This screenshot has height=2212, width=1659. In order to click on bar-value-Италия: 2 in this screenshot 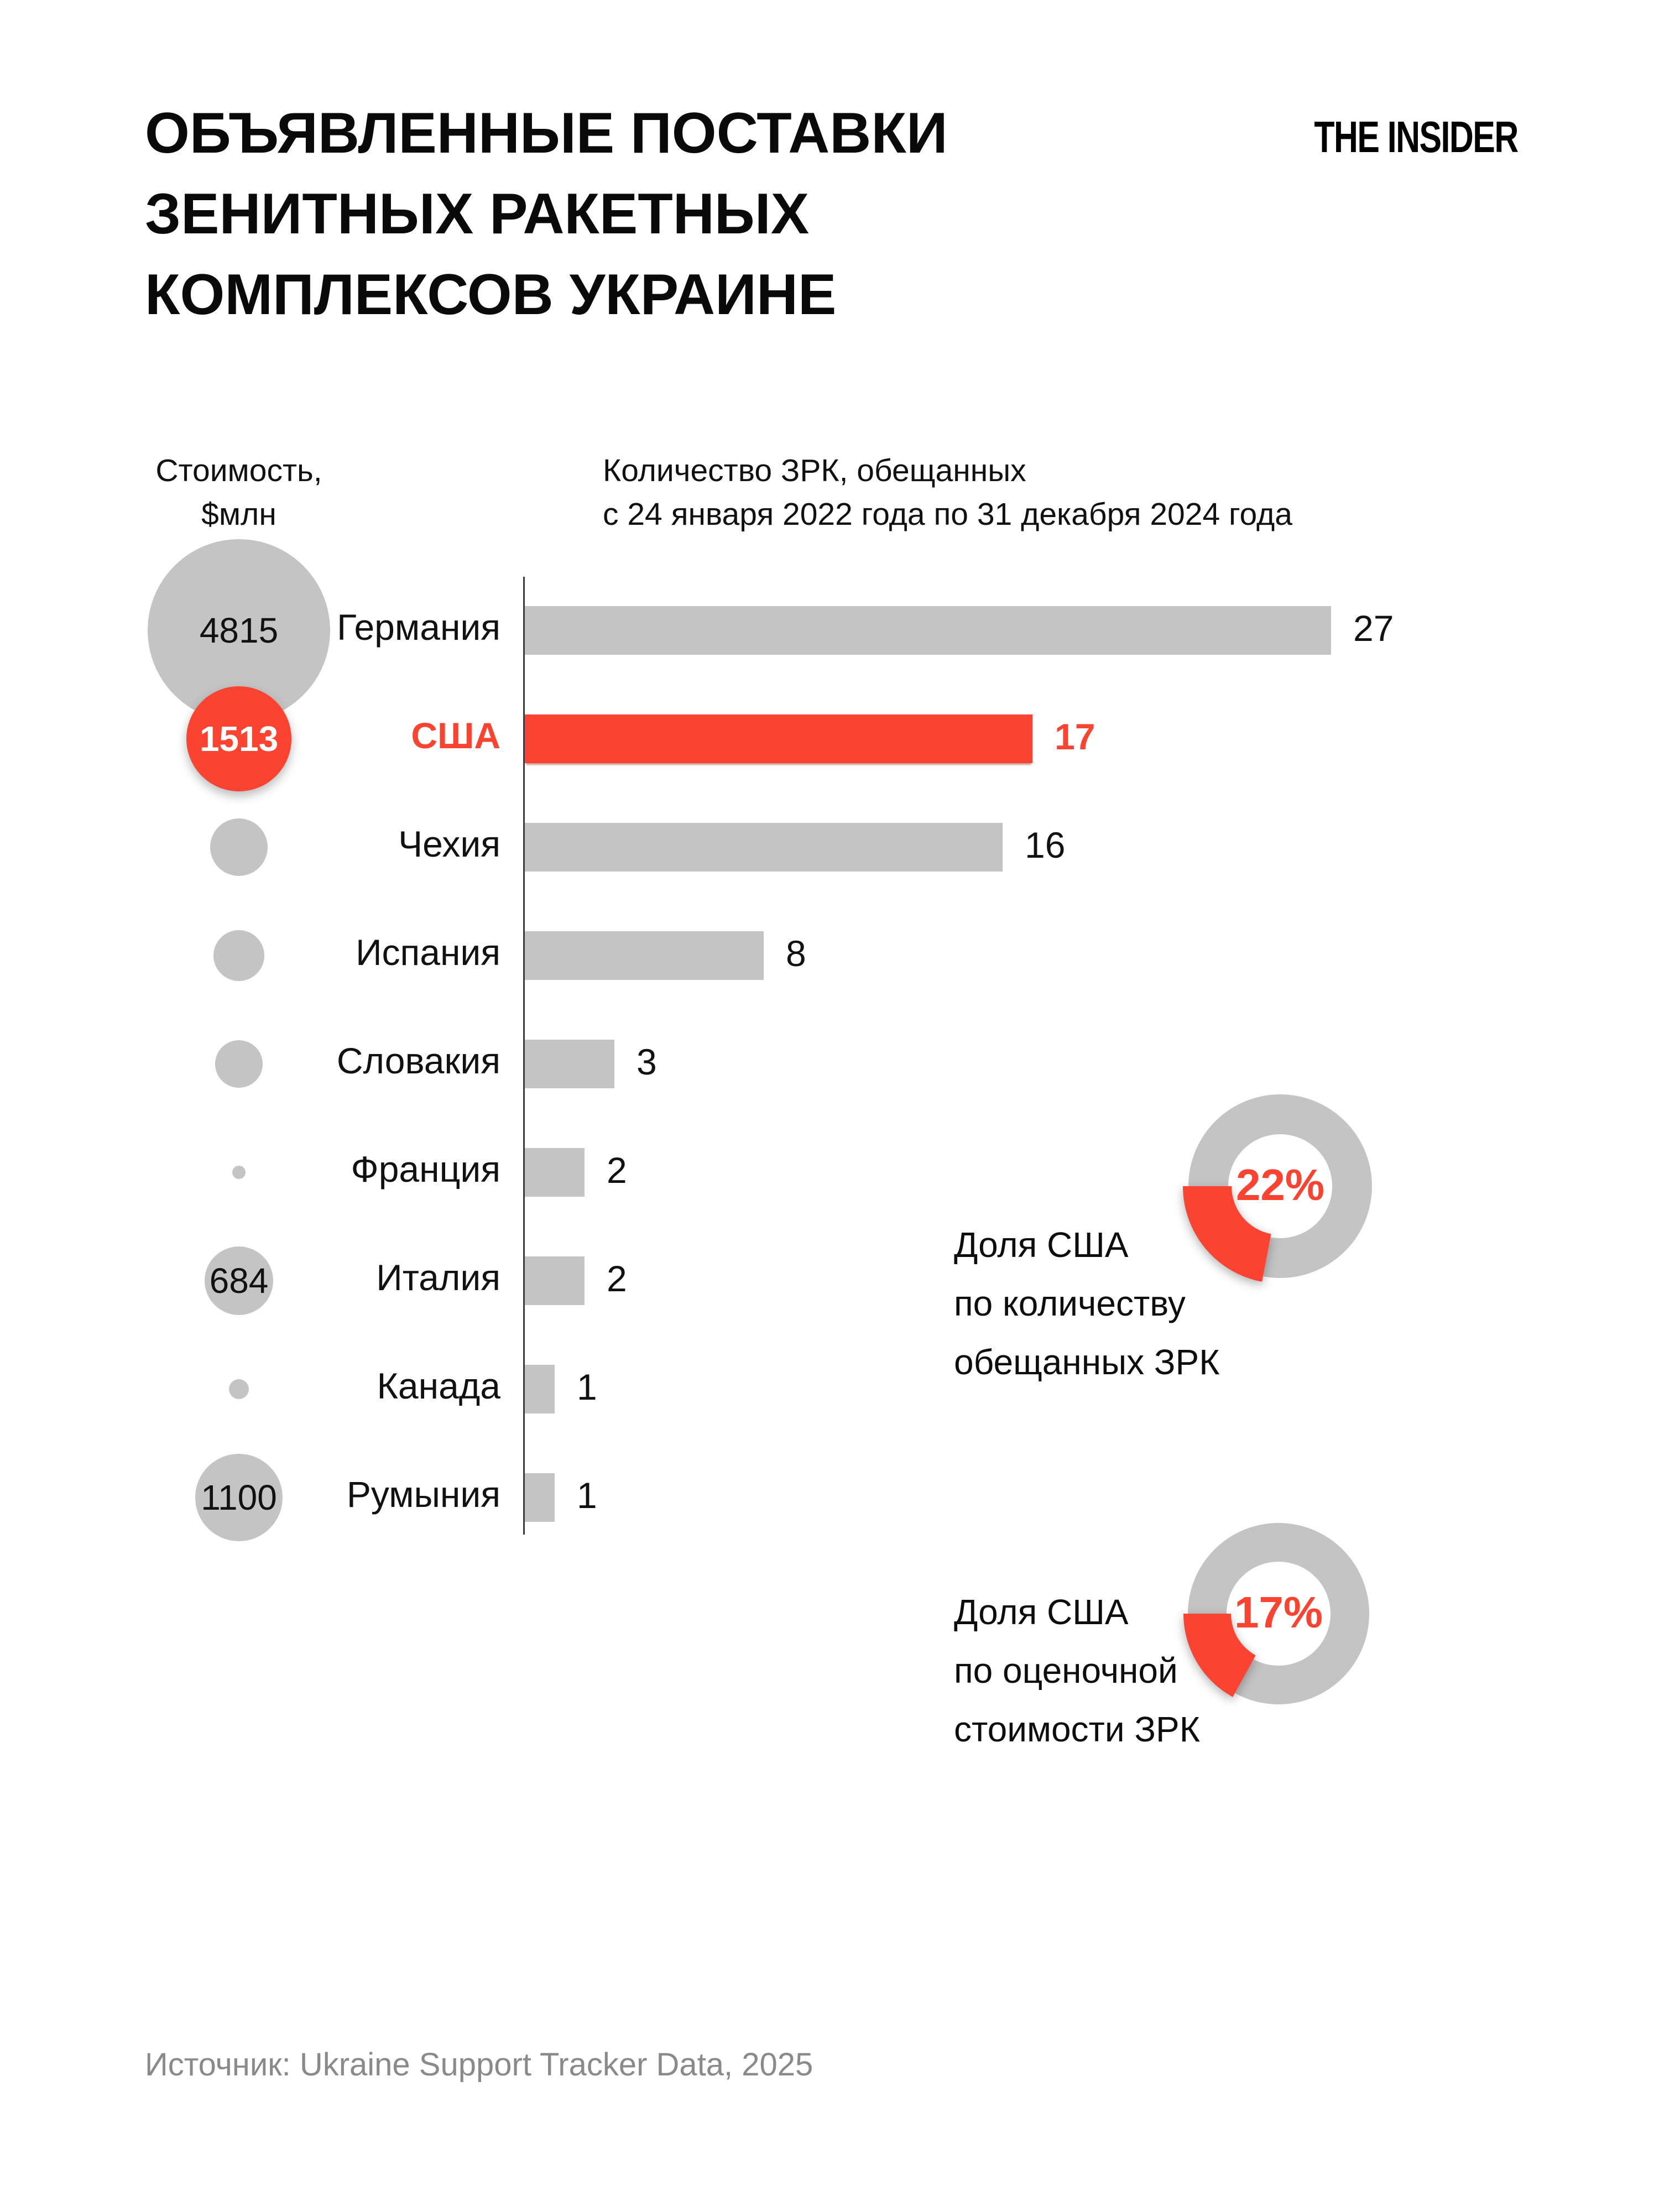, I will do `click(617, 1279)`.